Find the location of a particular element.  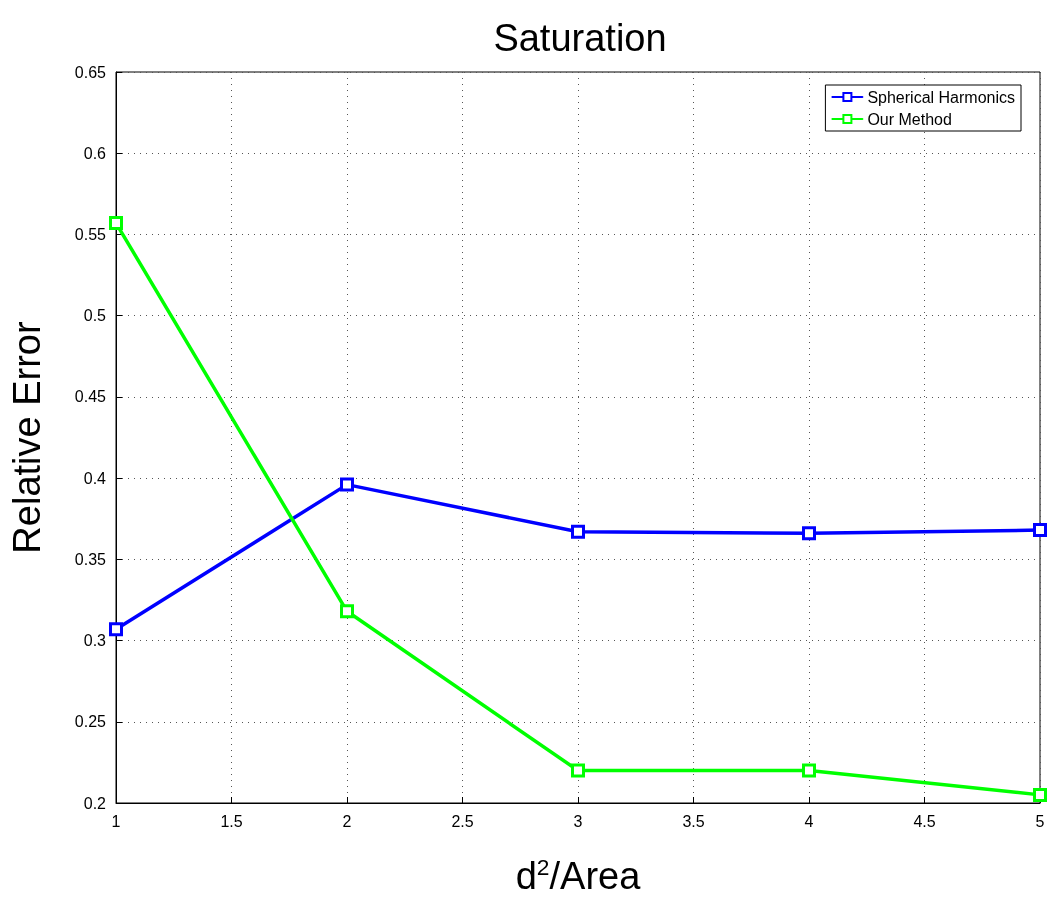

y-tick-label: 0.6 is located at coordinates (95, 153).